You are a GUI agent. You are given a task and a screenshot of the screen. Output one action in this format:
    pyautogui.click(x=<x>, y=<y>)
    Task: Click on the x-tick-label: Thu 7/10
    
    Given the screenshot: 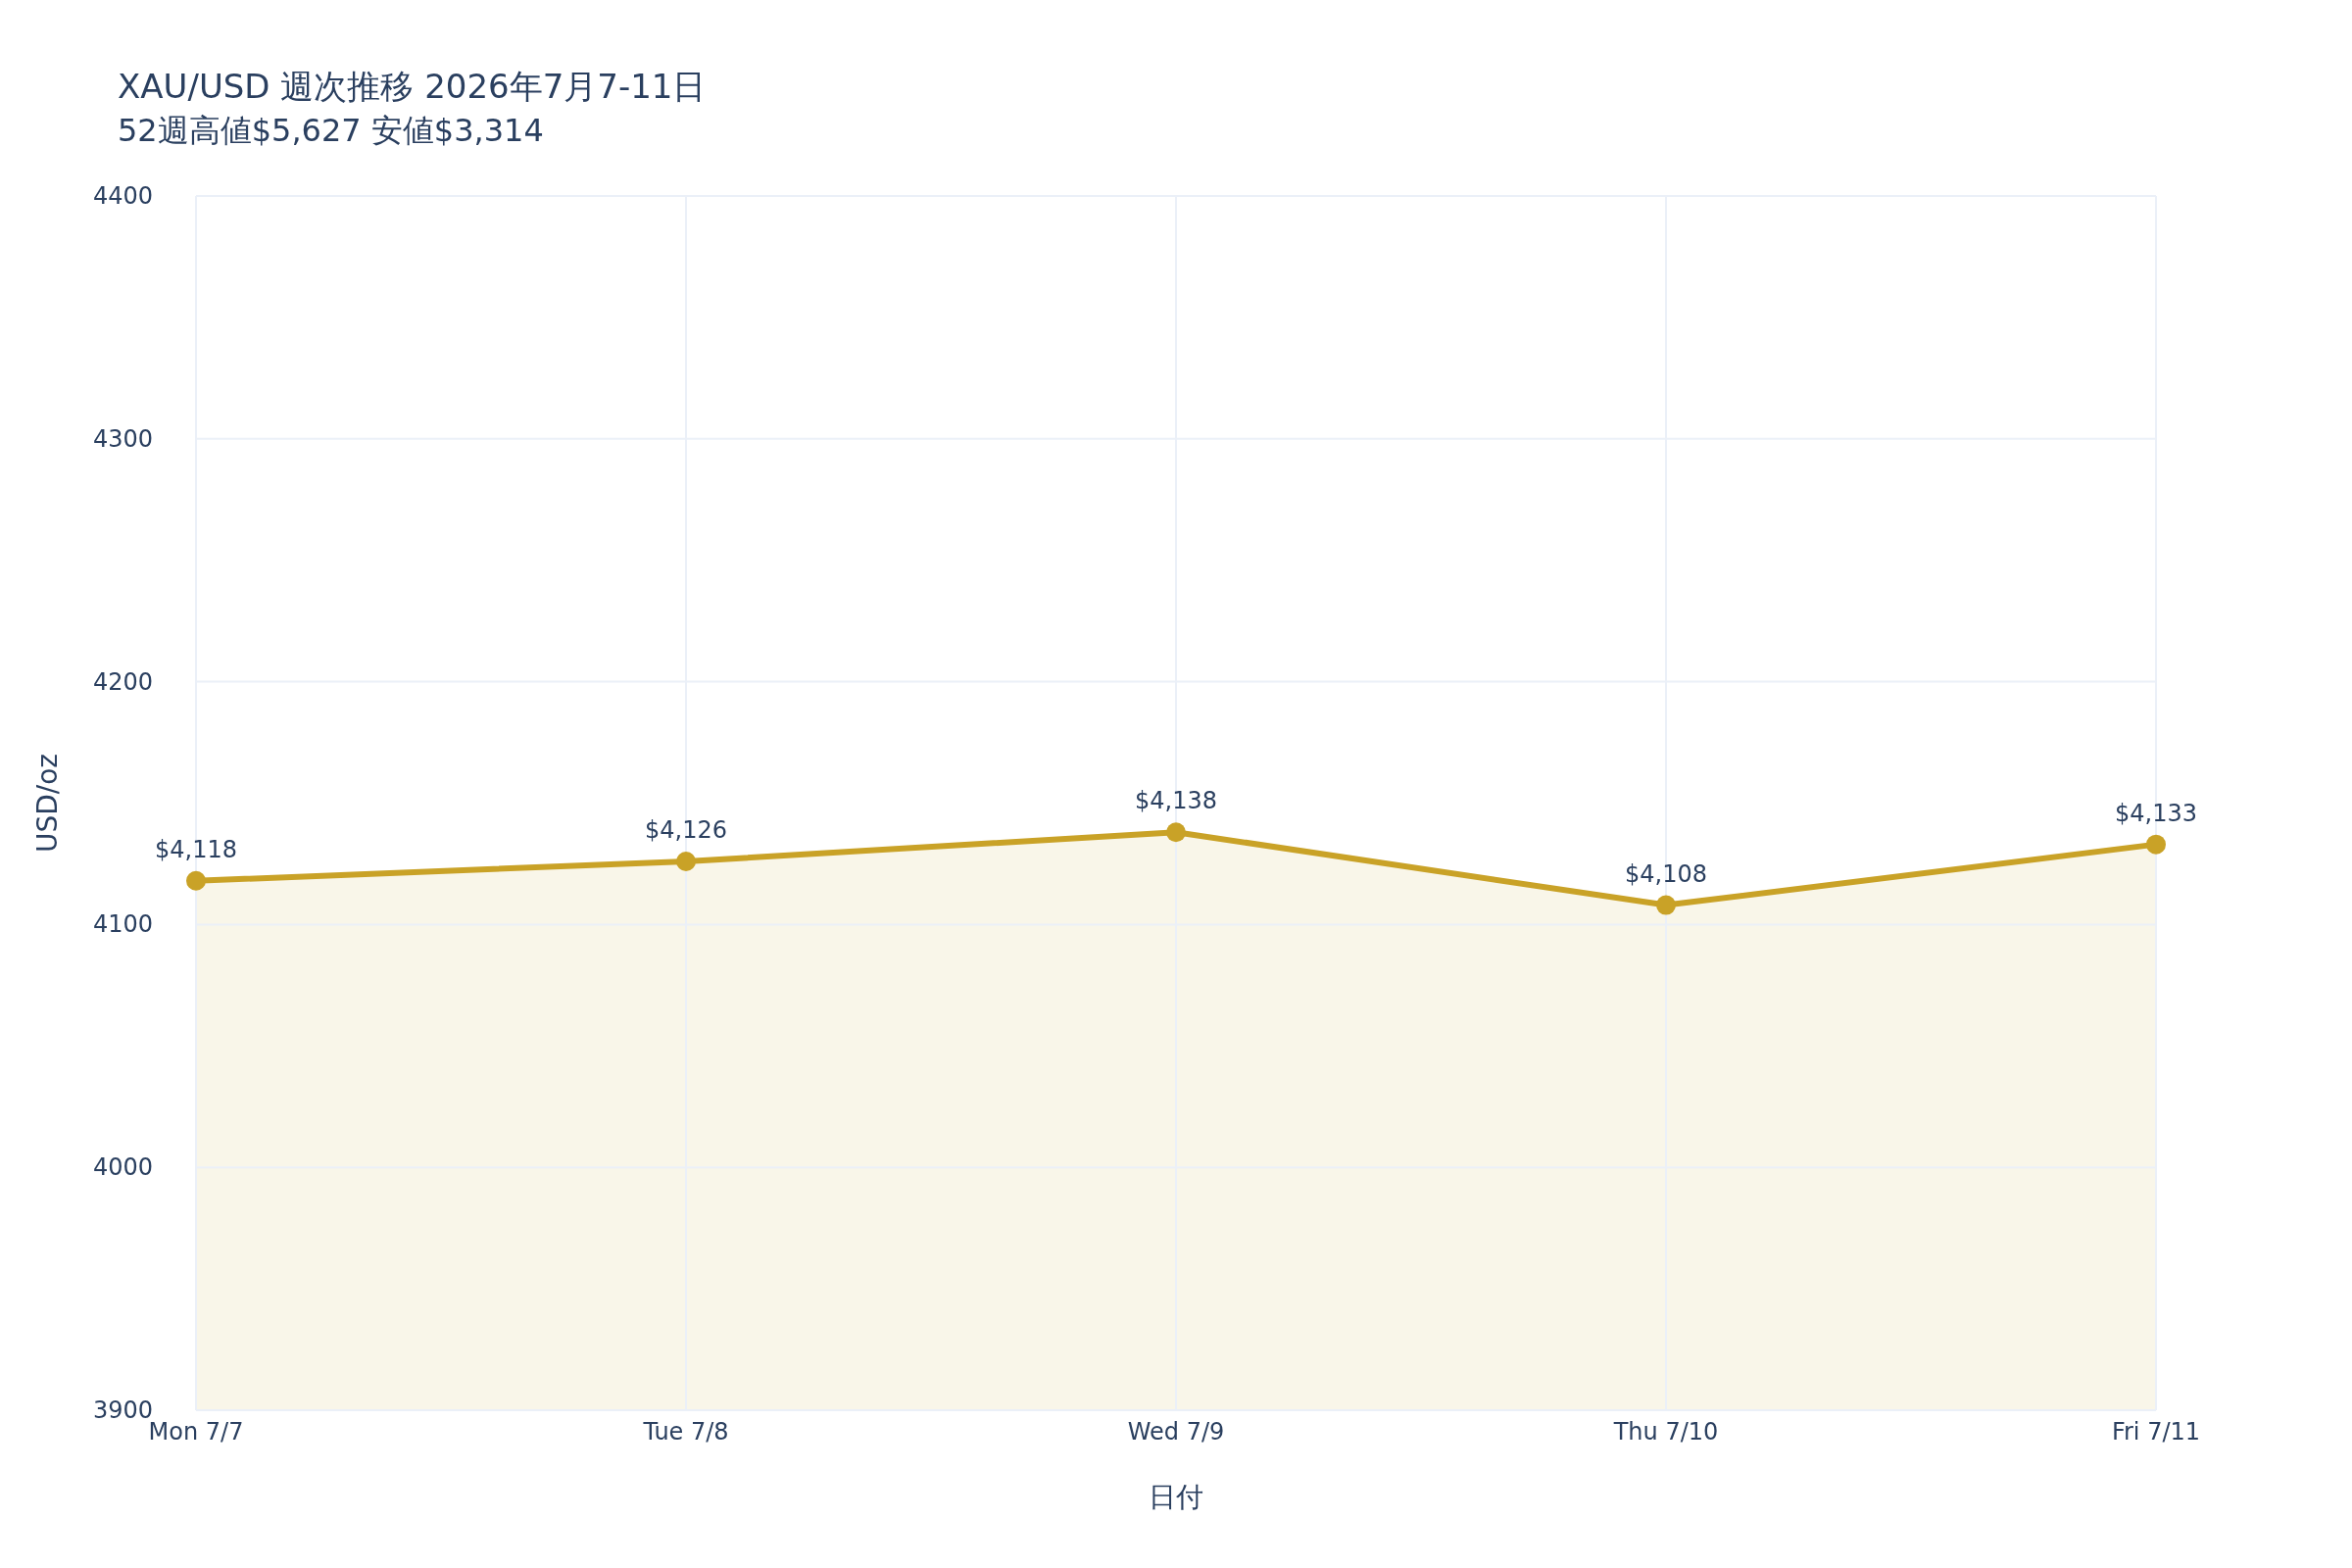 What is the action you would take?
    pyautogui.click(x=1665, y=1432)
    